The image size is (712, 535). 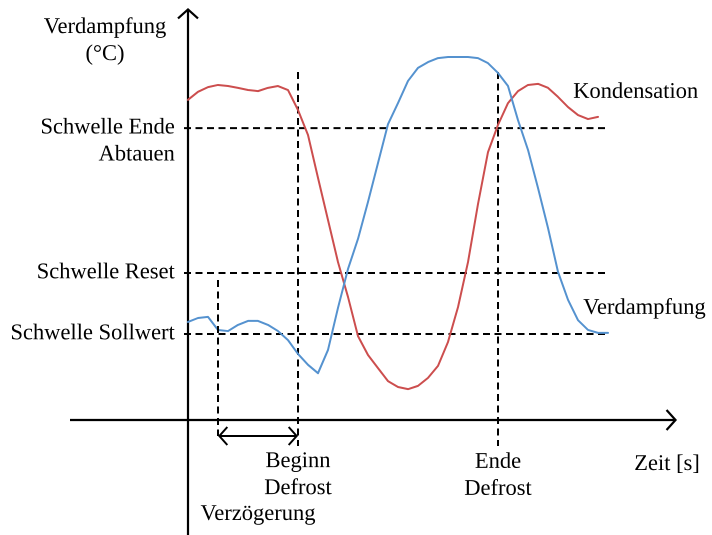 I want to click on ref-line-label: Schwelle Reset, so click(x=106, y=270).